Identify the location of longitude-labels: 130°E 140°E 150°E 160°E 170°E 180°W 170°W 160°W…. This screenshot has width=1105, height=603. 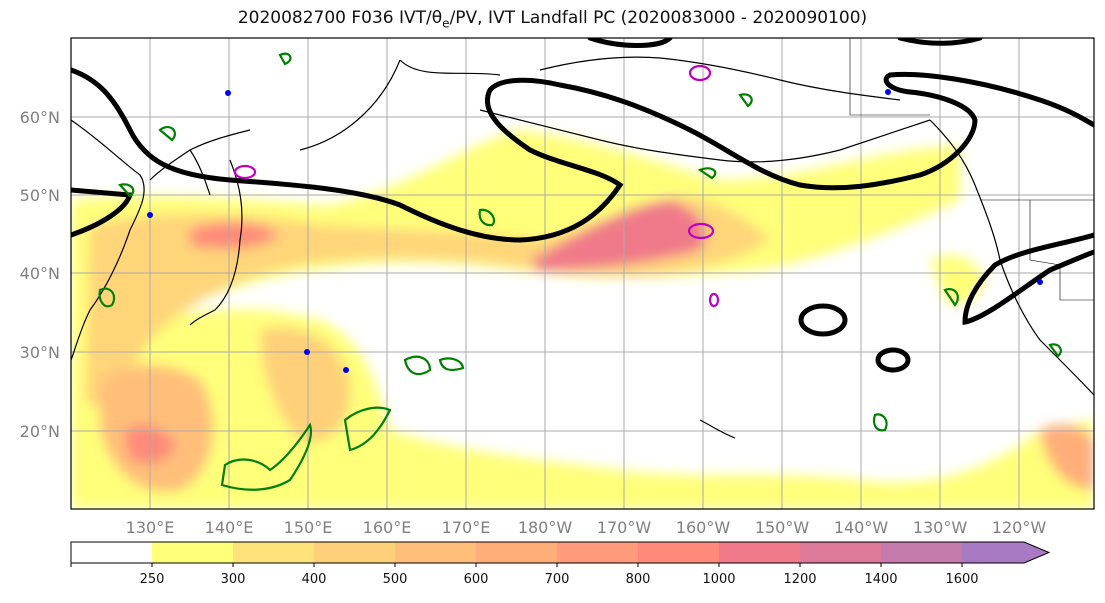
(586, 527).